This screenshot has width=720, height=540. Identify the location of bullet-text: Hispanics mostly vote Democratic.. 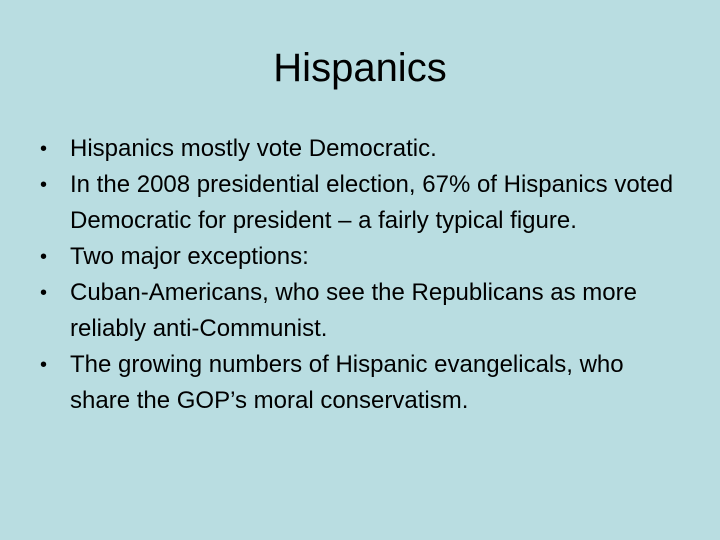
(253, 148).